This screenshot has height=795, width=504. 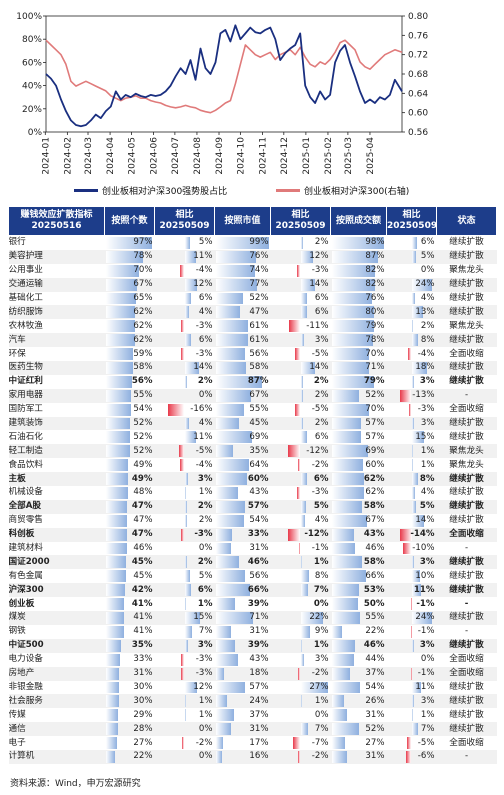 What do you see at coordinates (129, 340) in the screenshot?
I see `by-count-cell: 62%` at bounding box center [129, 340].